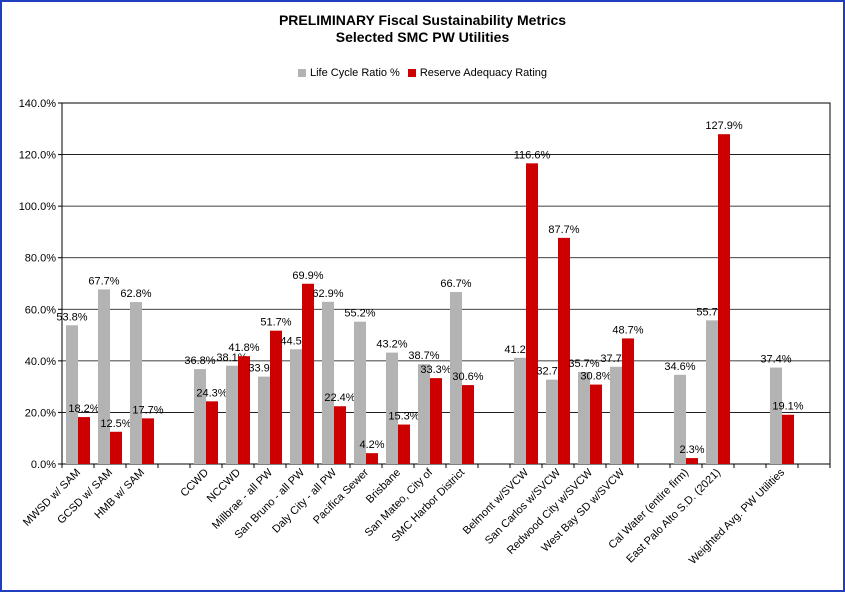 The image size is (845, 592). I want to click on data-label: 62.8%, so click(135, 294).